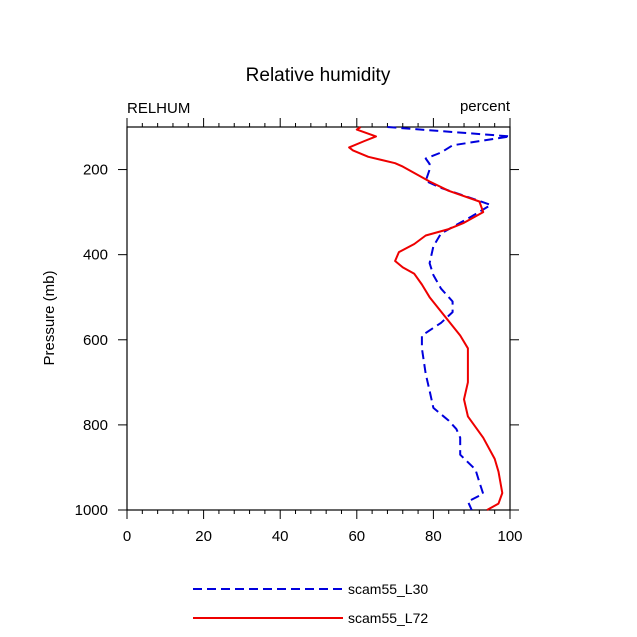  I want to click on y-tick-label: 200, so click(95, 170).